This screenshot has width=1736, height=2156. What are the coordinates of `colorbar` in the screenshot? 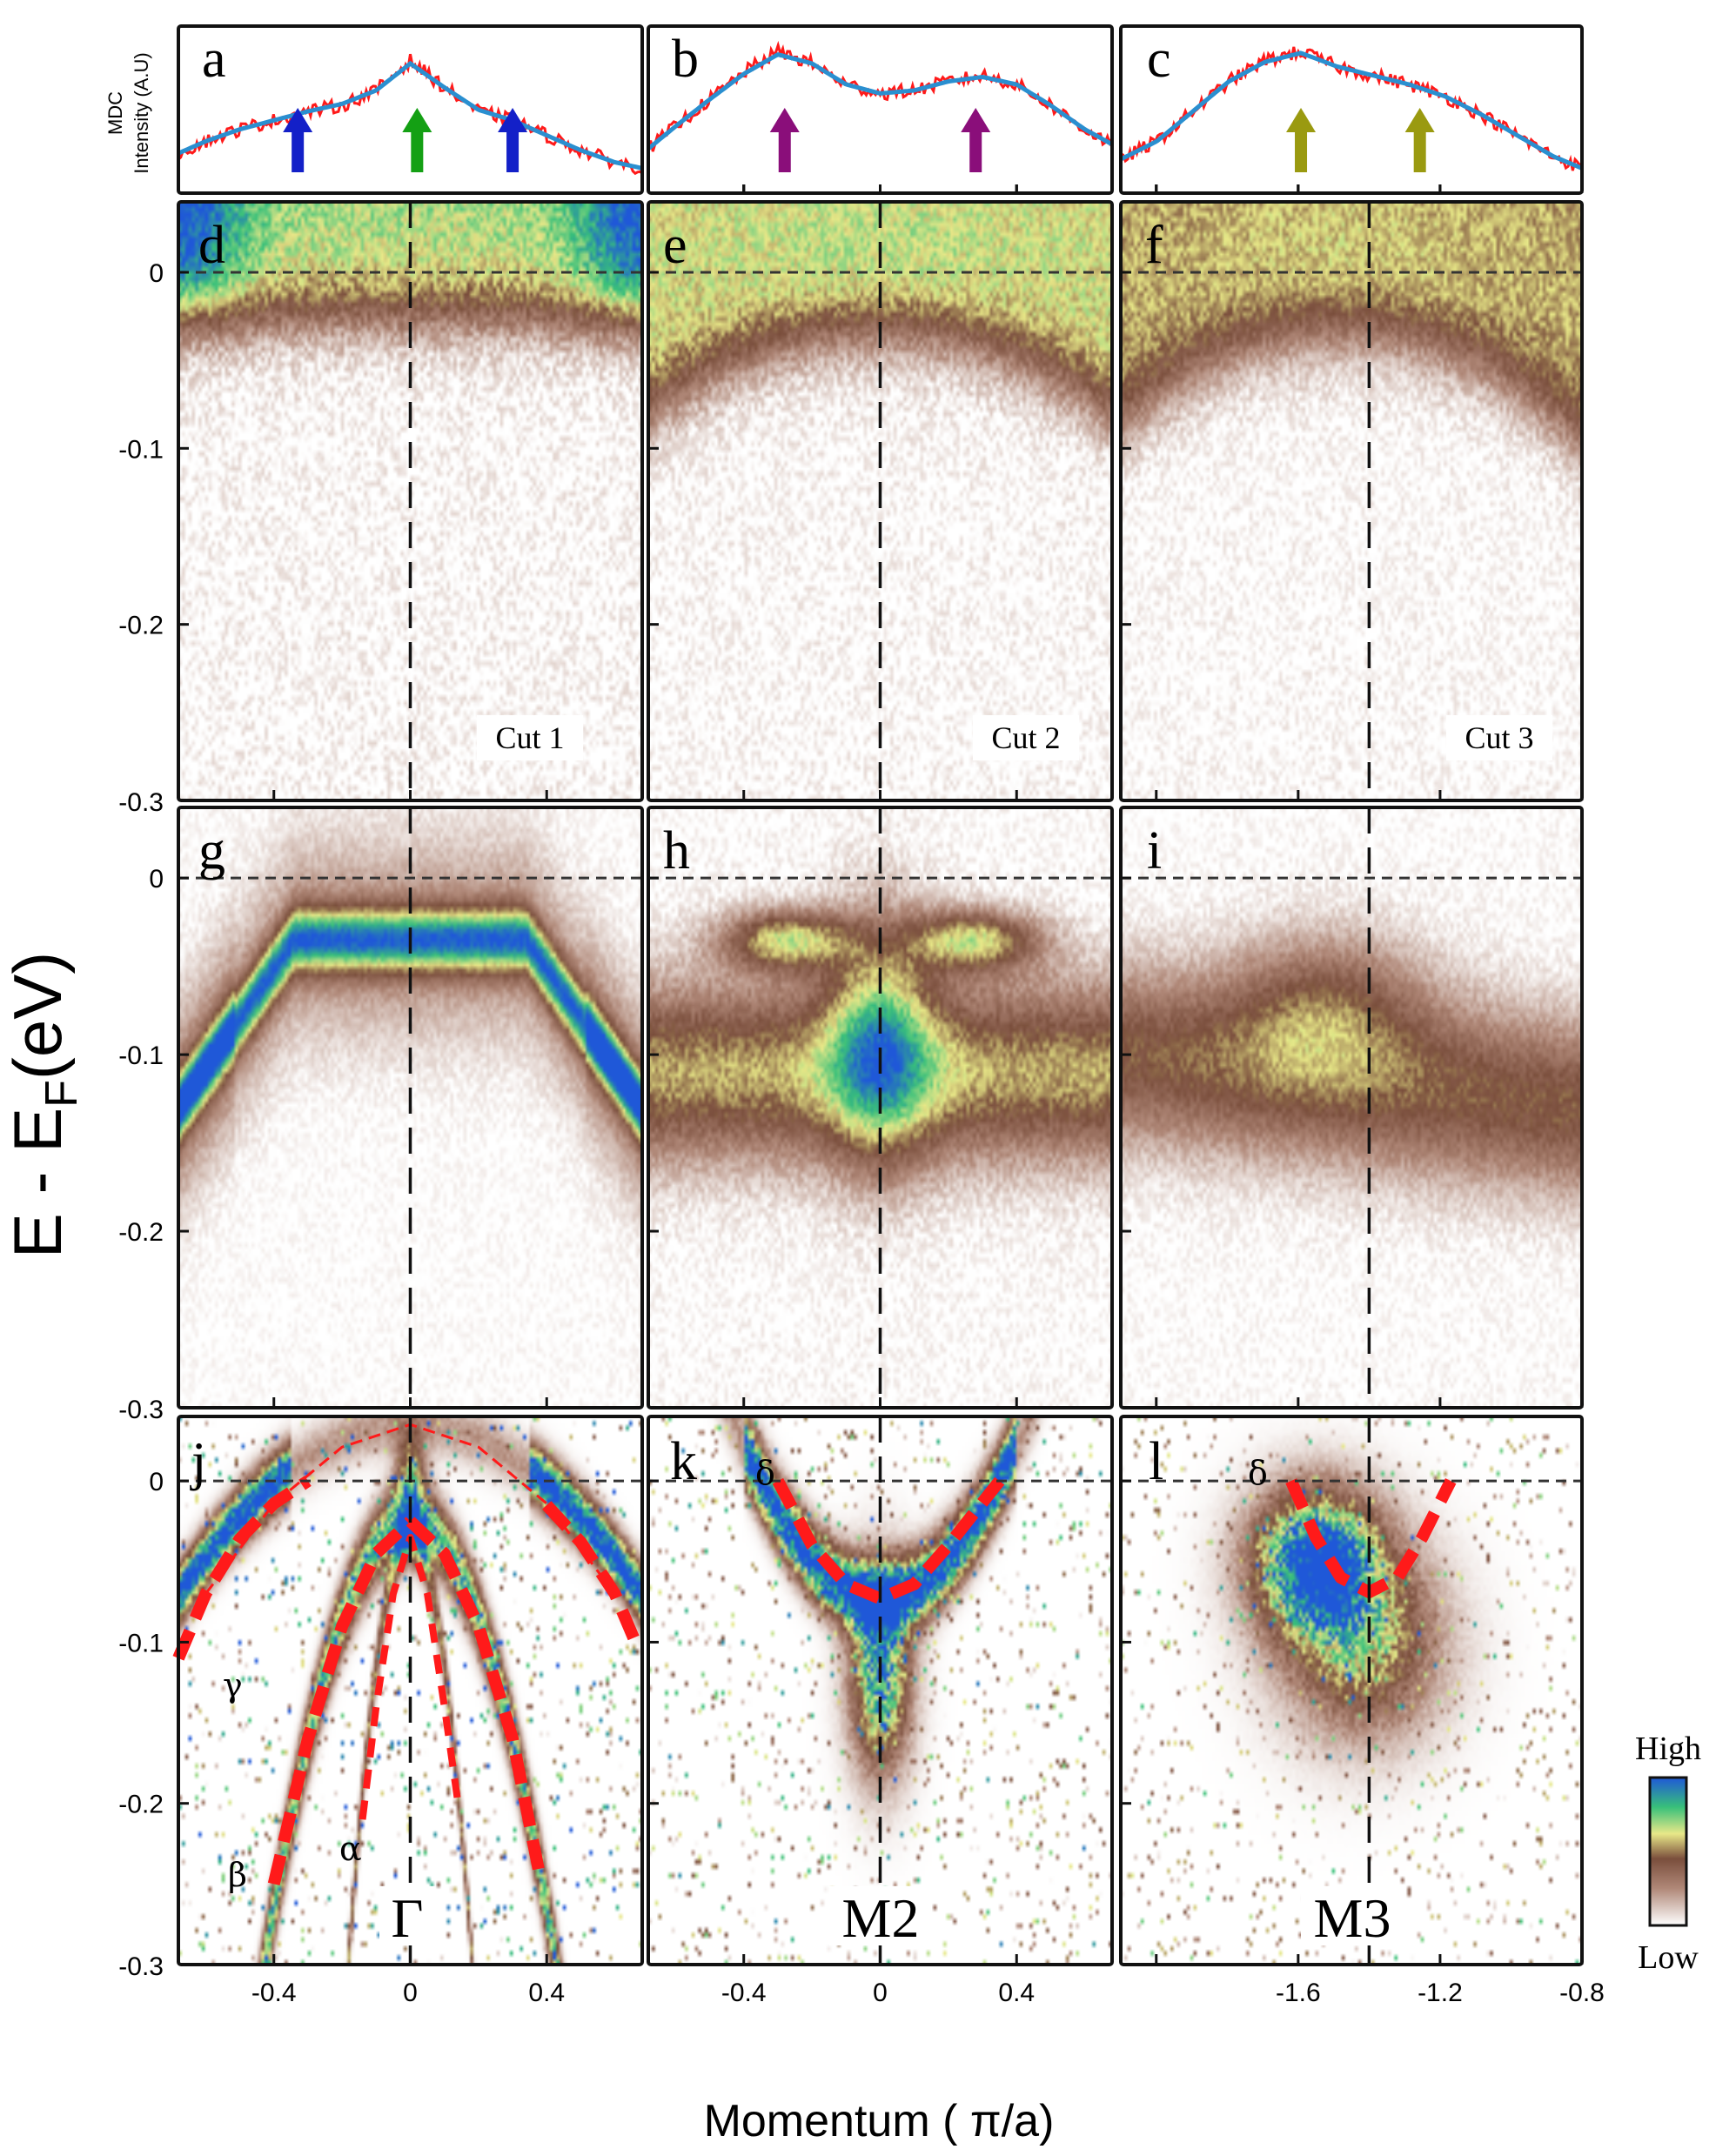 It's located at (1668, 1852).